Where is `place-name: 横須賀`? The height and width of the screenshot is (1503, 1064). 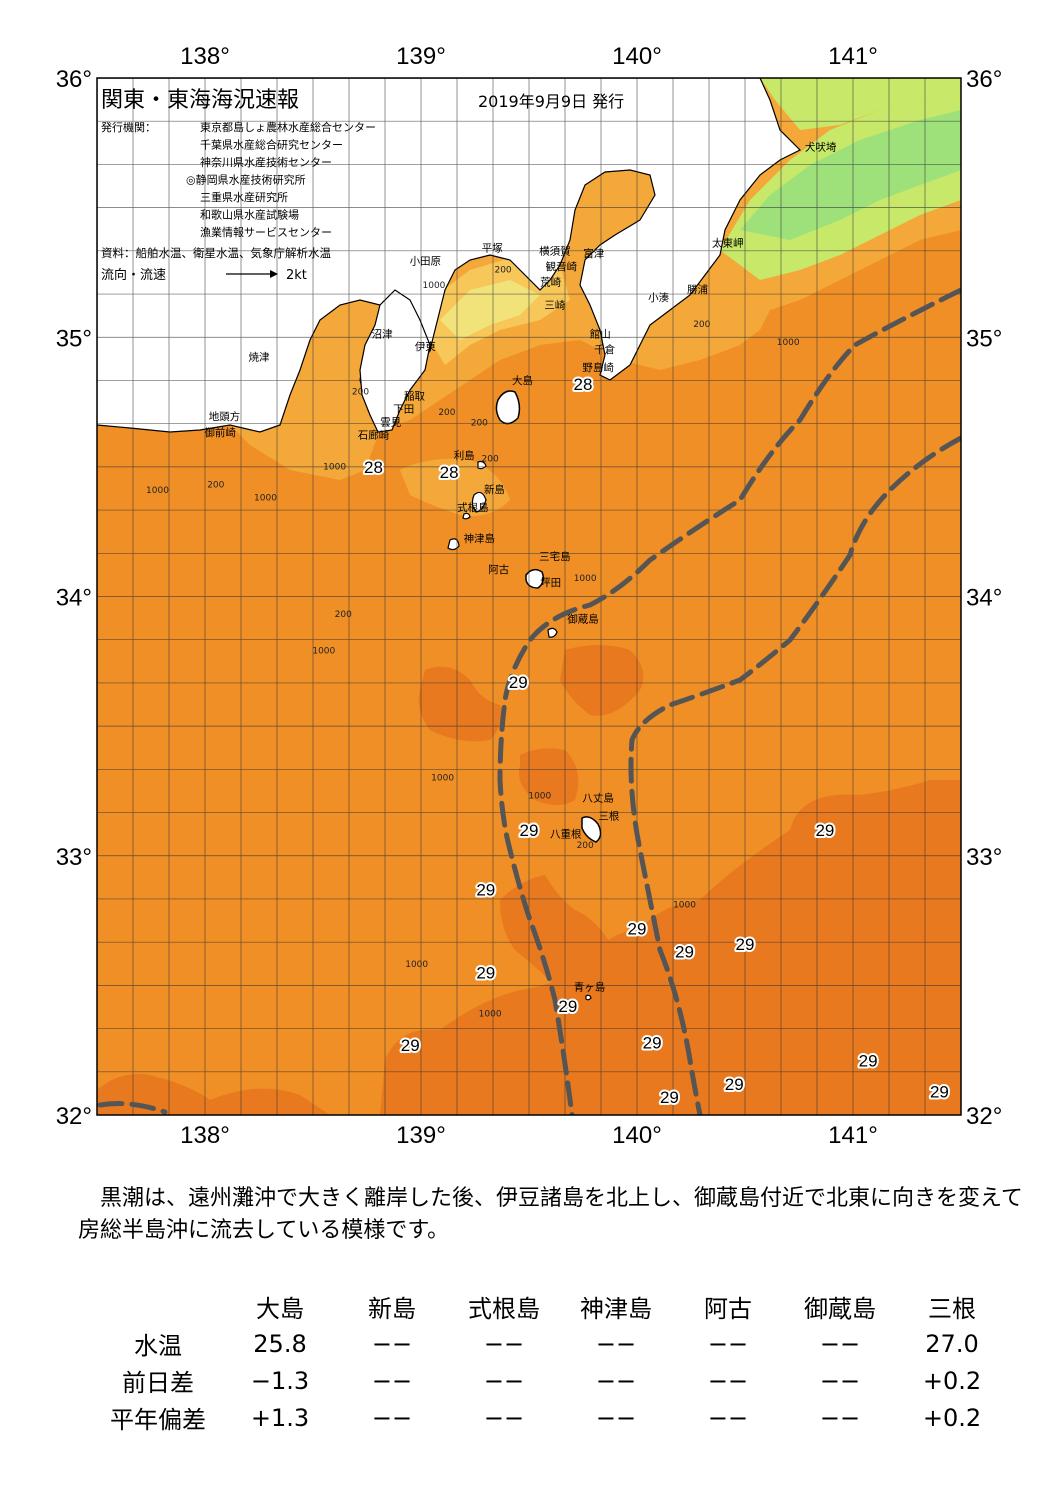
place-name: 横須賀 is located at coordinates (555, 250).